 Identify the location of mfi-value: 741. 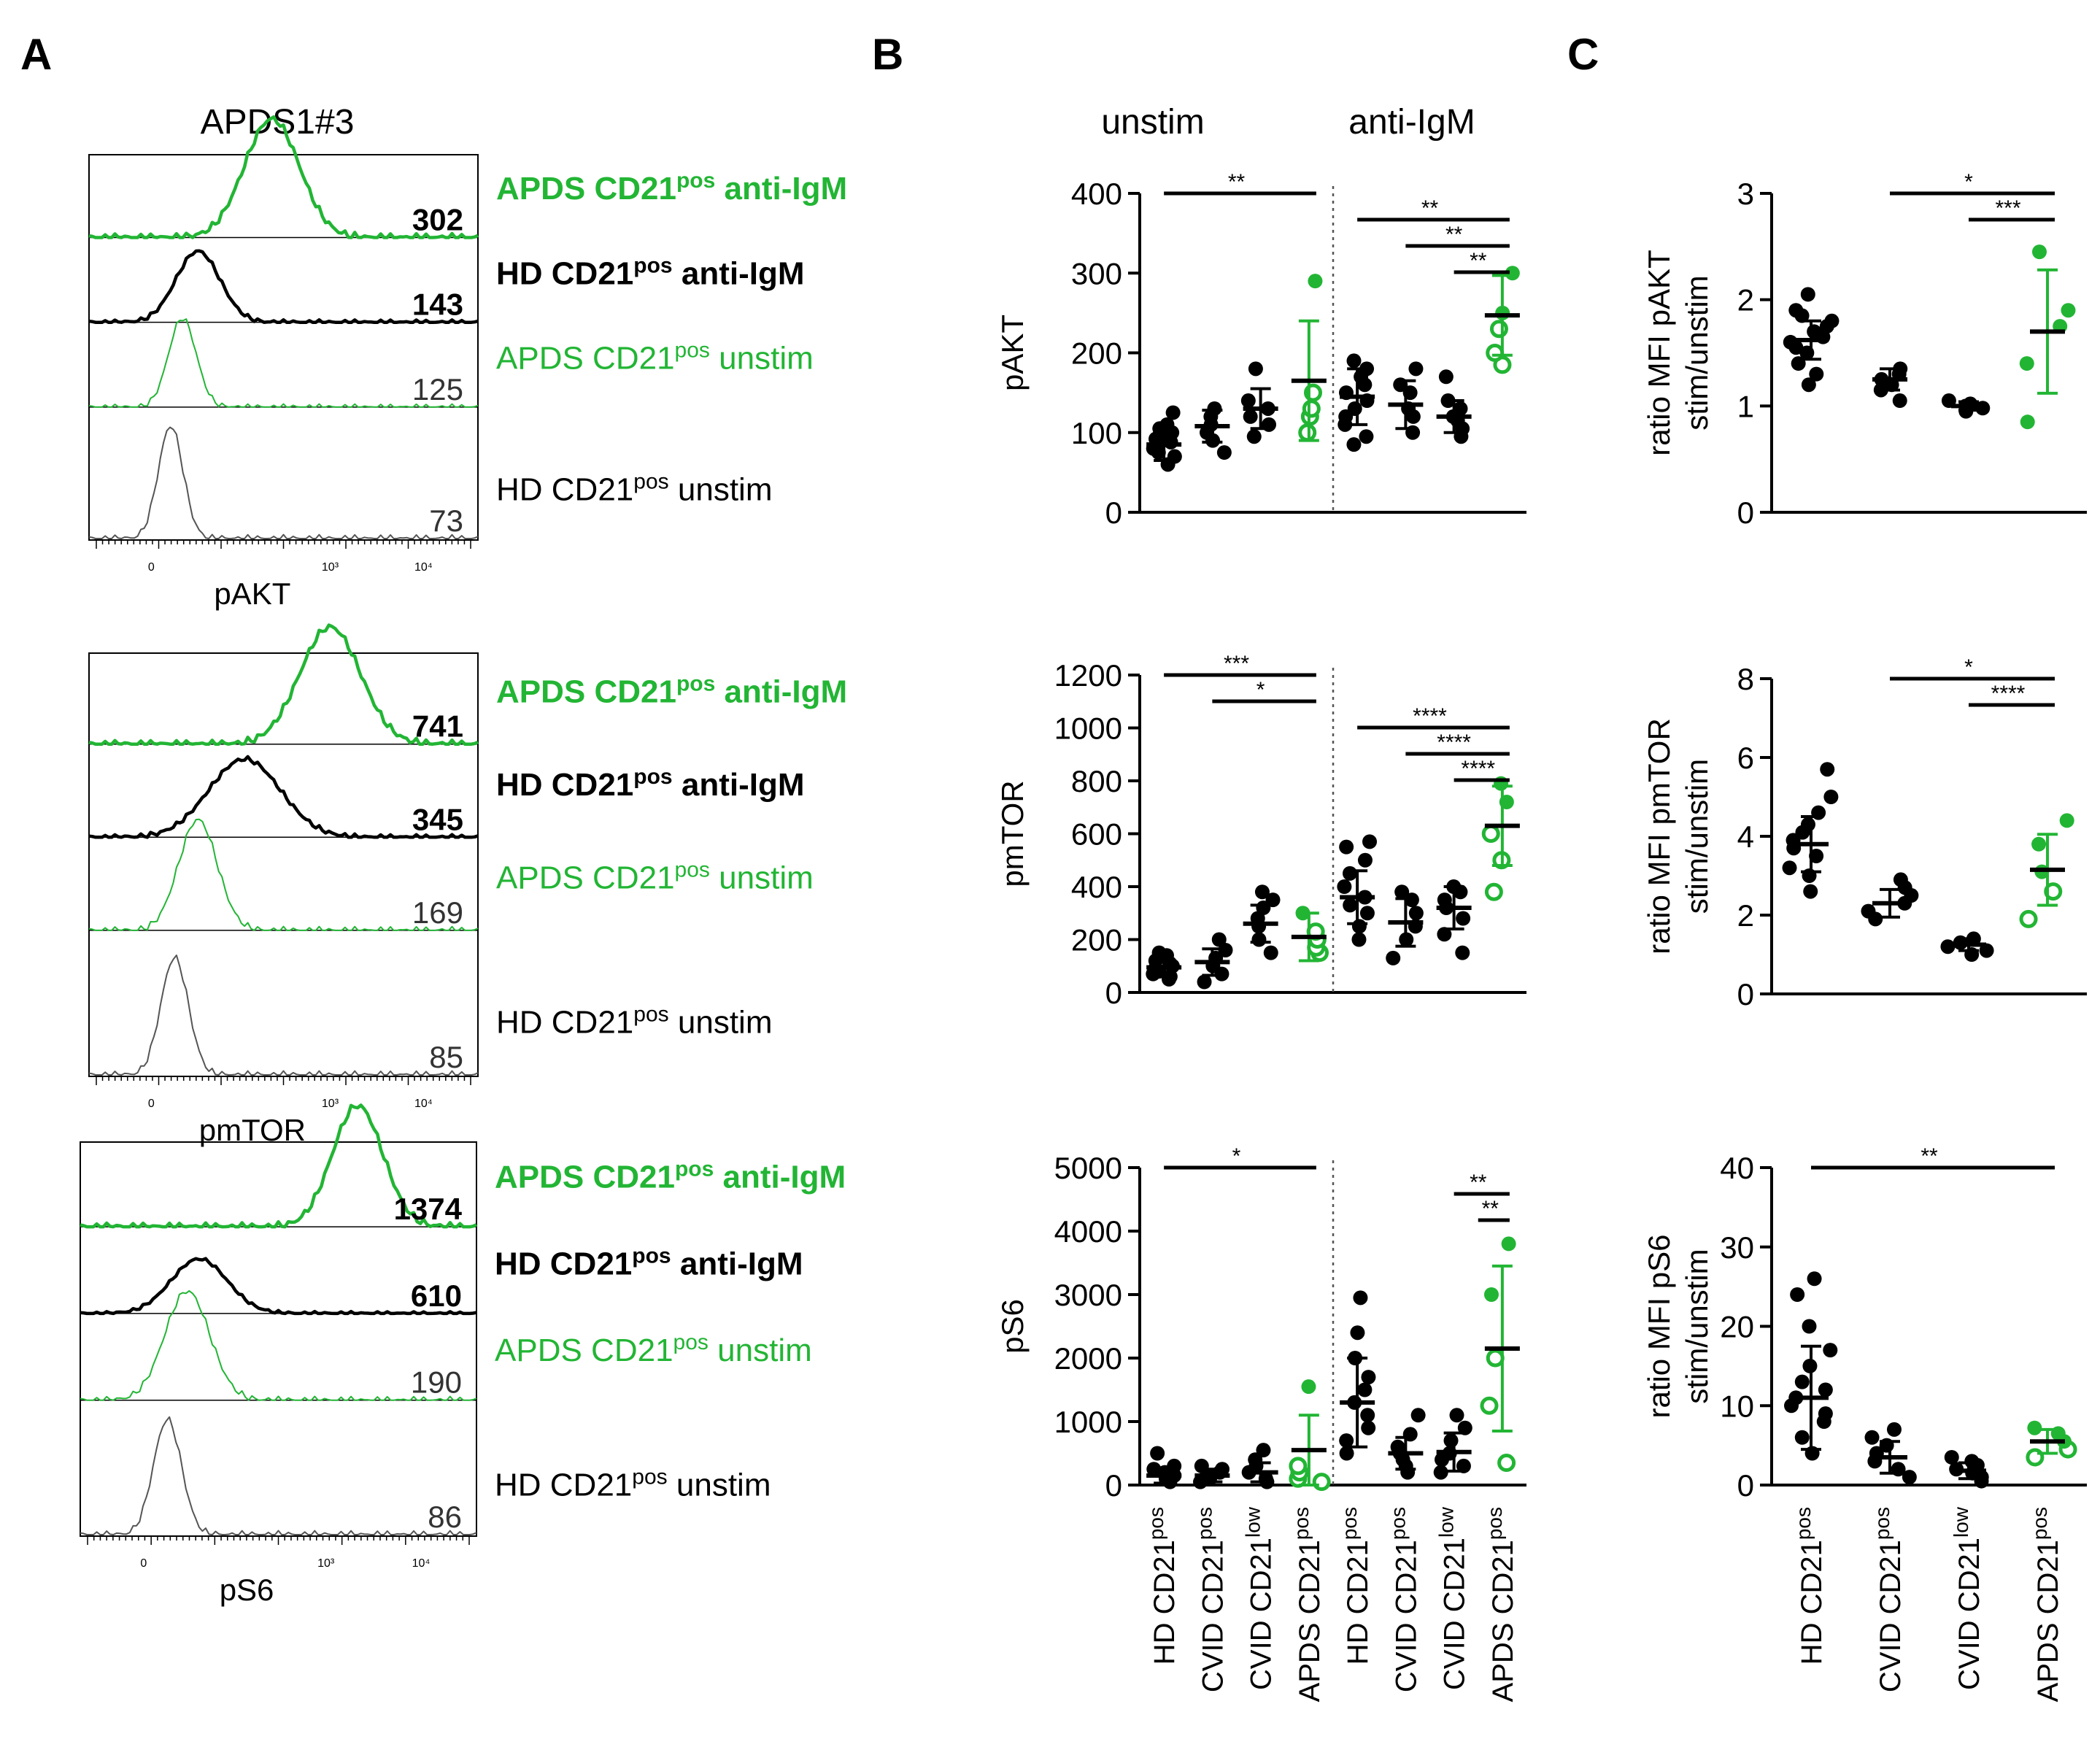
(437, 726).